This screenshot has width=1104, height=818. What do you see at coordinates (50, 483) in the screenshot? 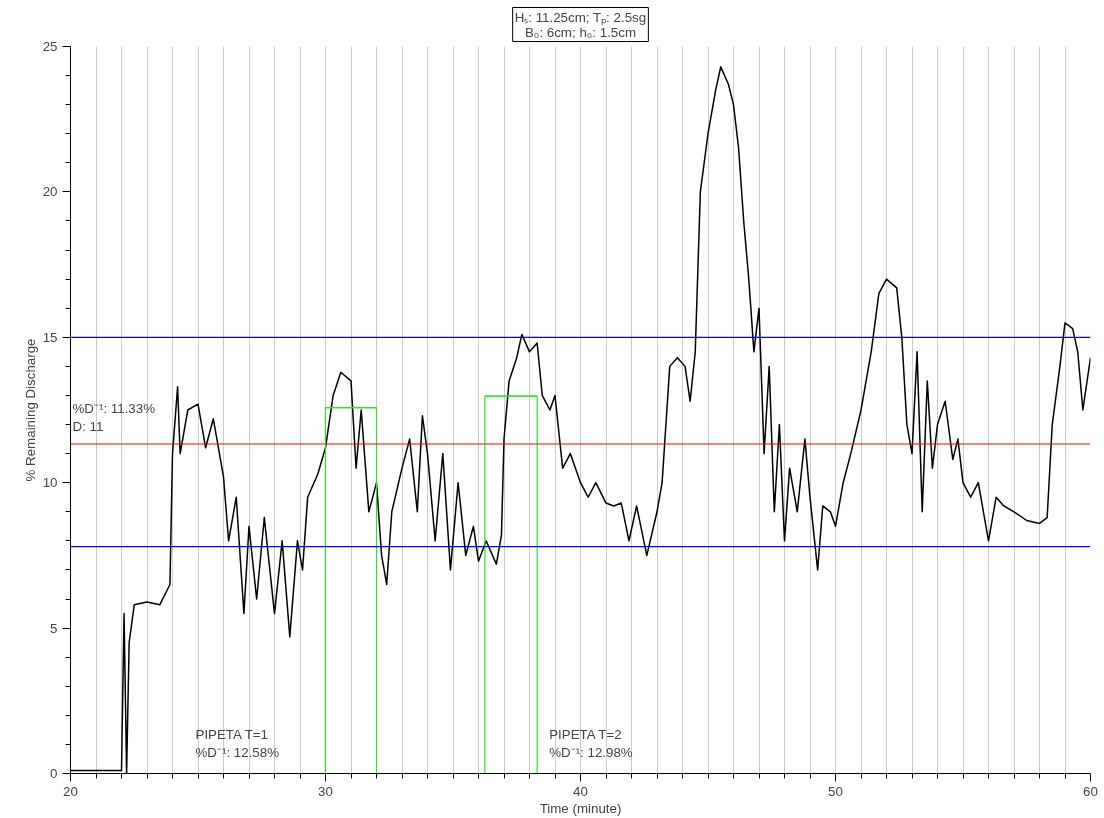
I see `y-tick-label: 10` at bounding box center [50, 483].